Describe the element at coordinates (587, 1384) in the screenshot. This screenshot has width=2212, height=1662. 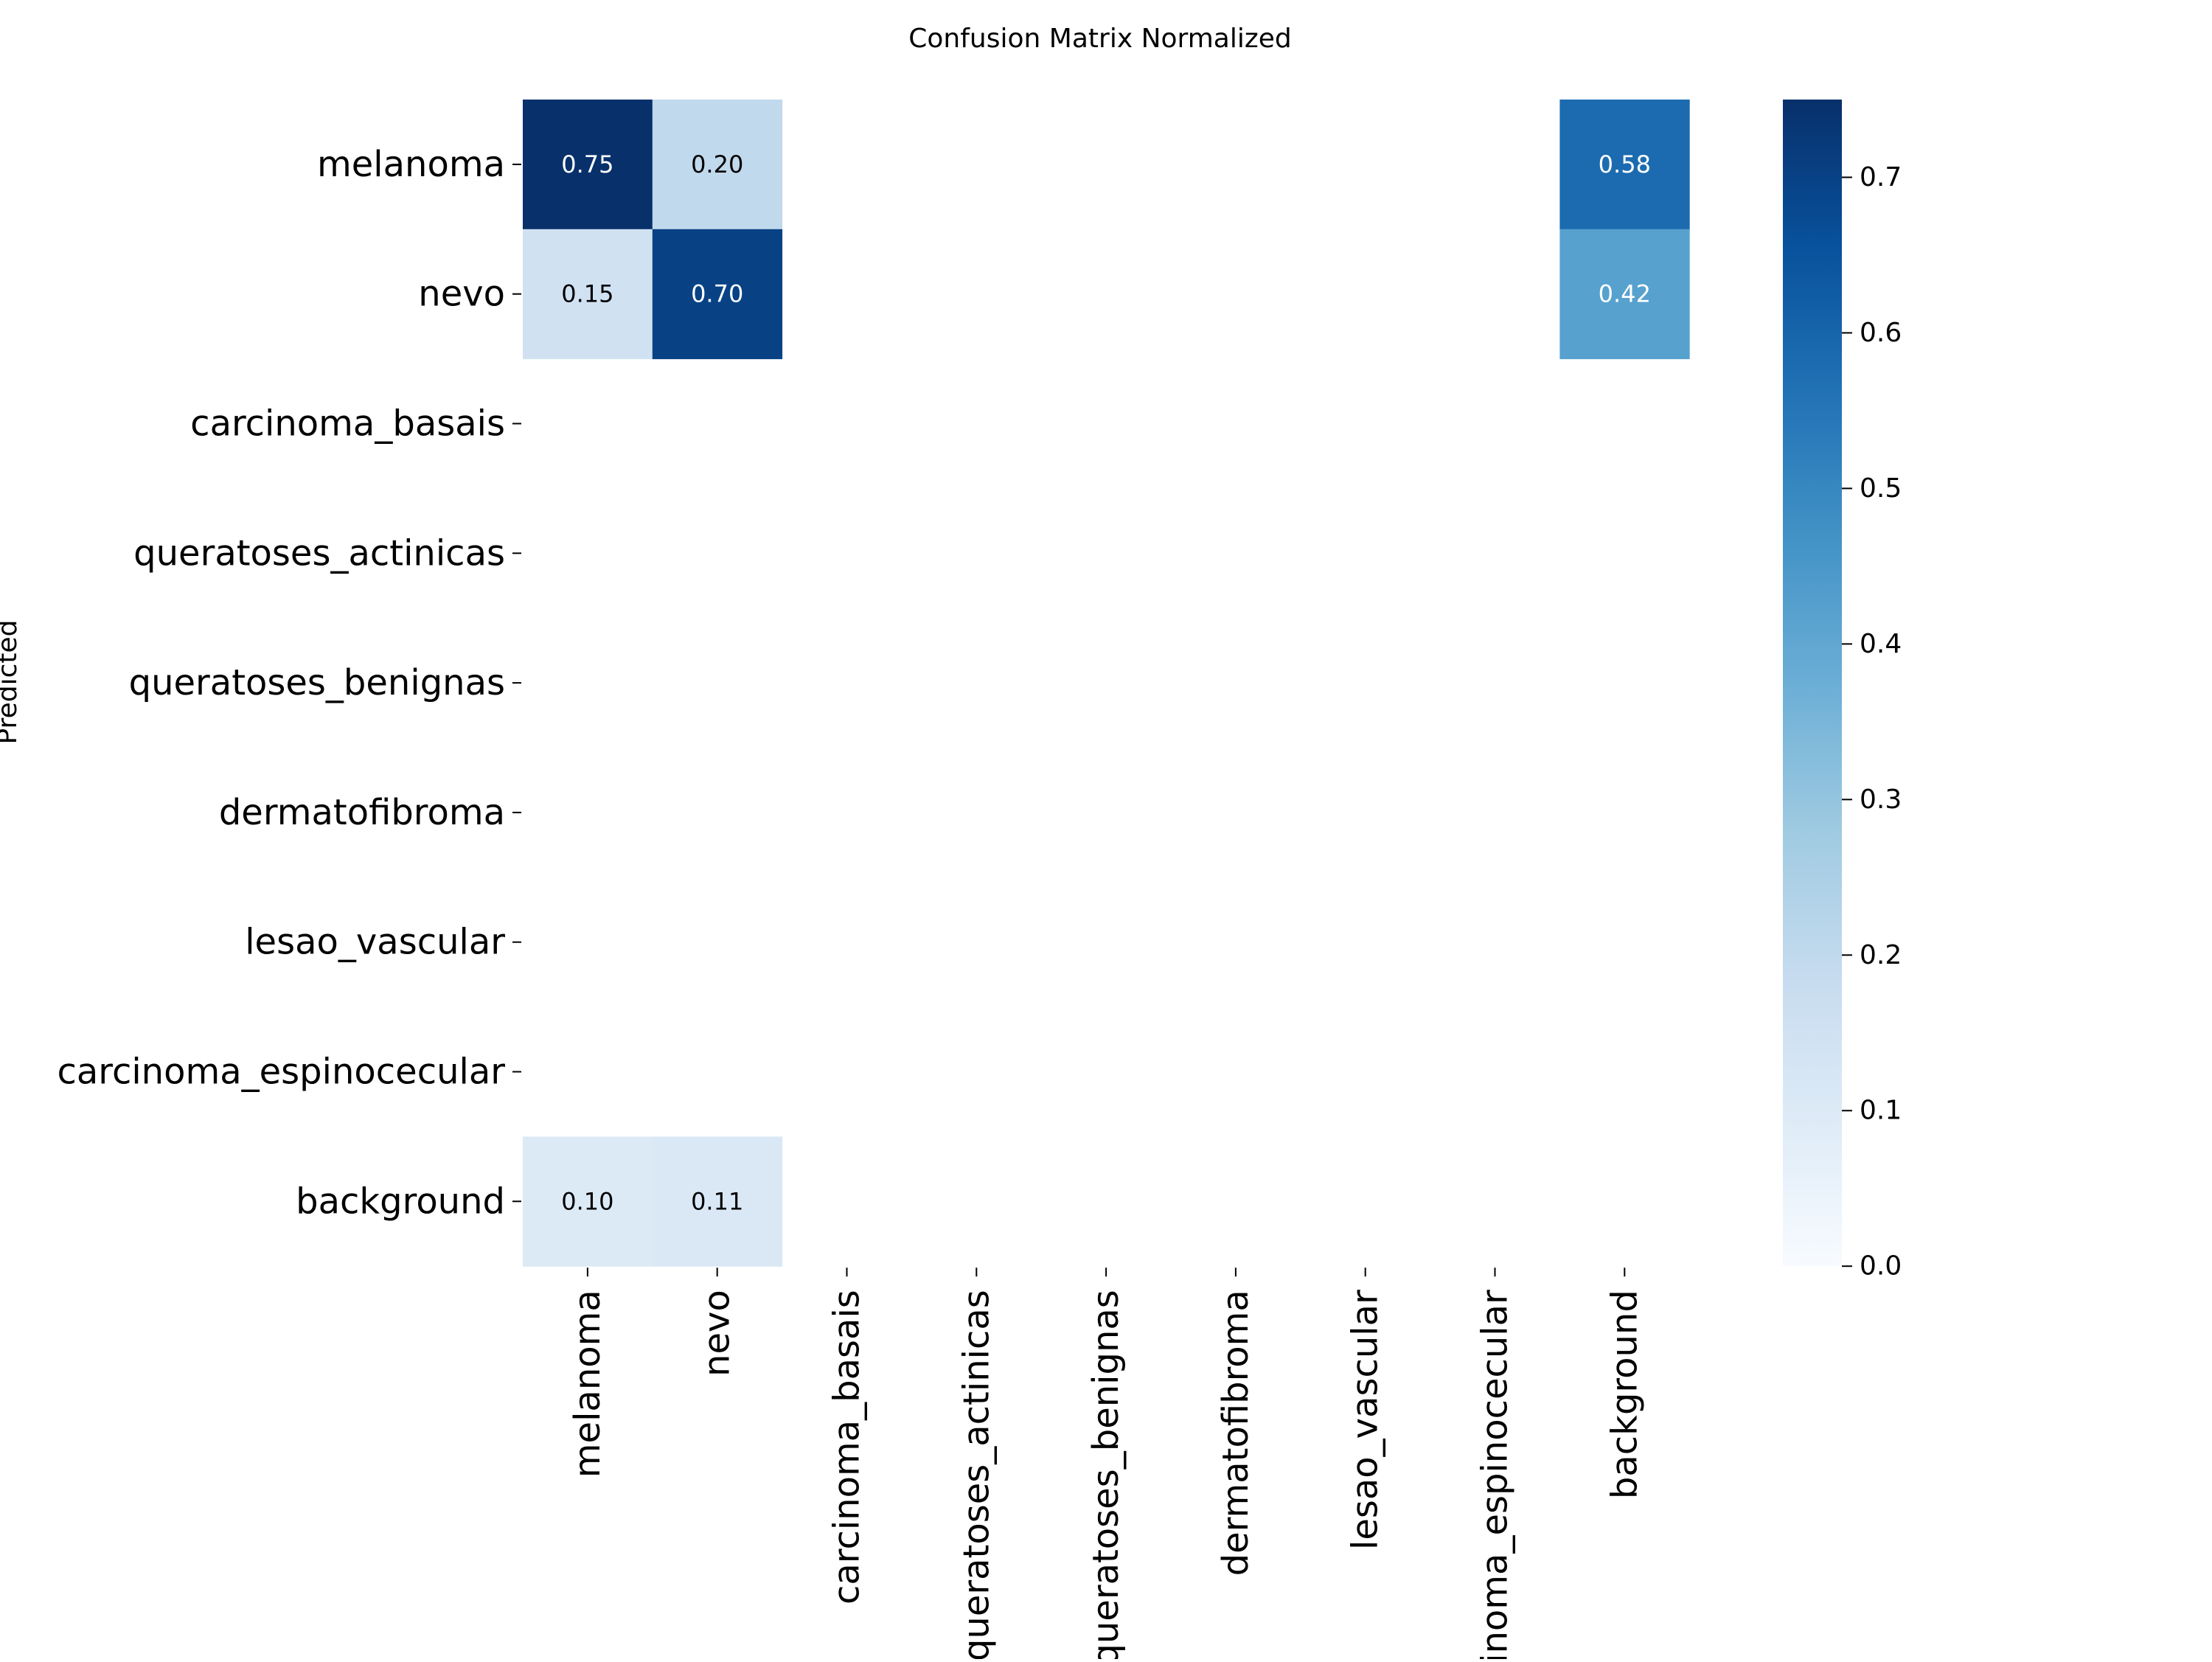
I see `x-tick-label-0: melanoma` at that location.